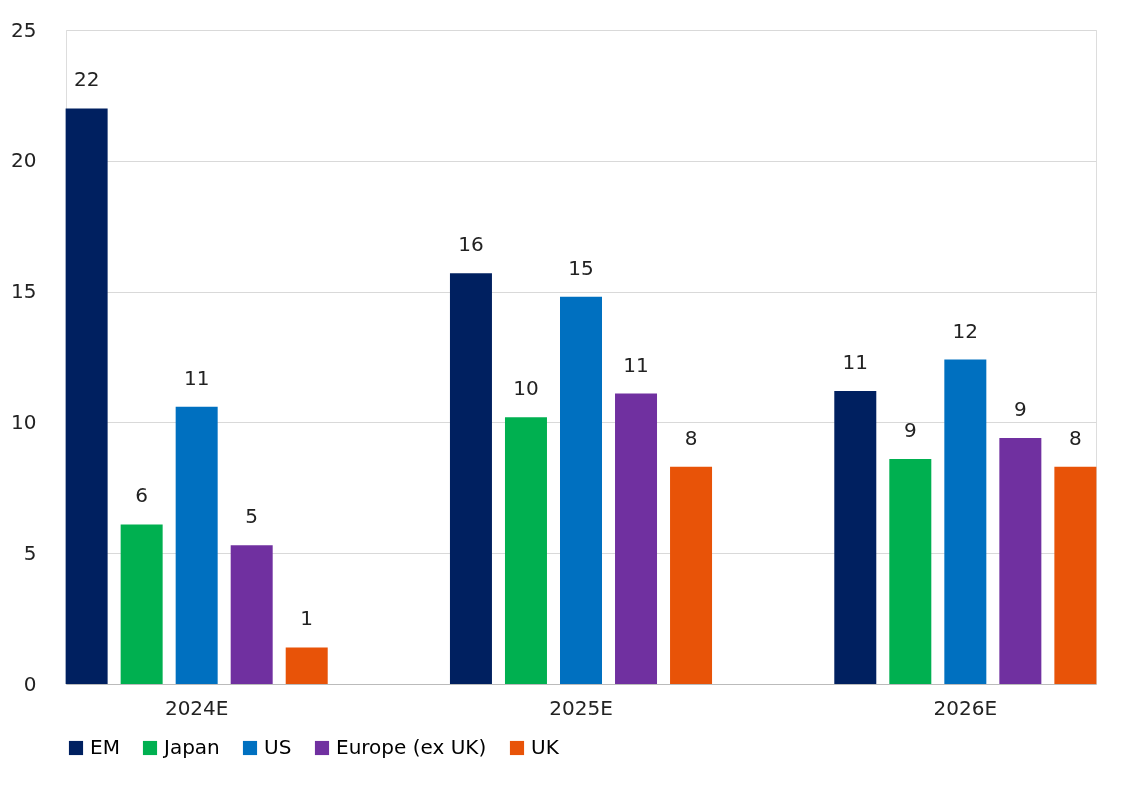  I want to click on y-tick-label: 20, so click(24, 160).